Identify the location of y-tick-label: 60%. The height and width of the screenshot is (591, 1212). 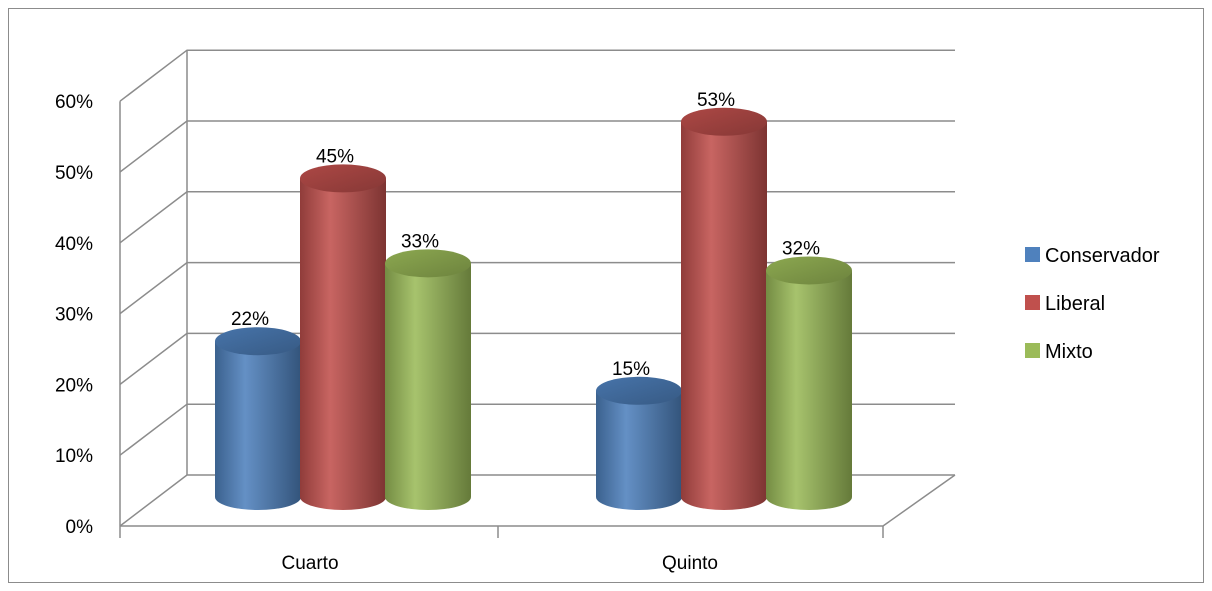
(74, 102).